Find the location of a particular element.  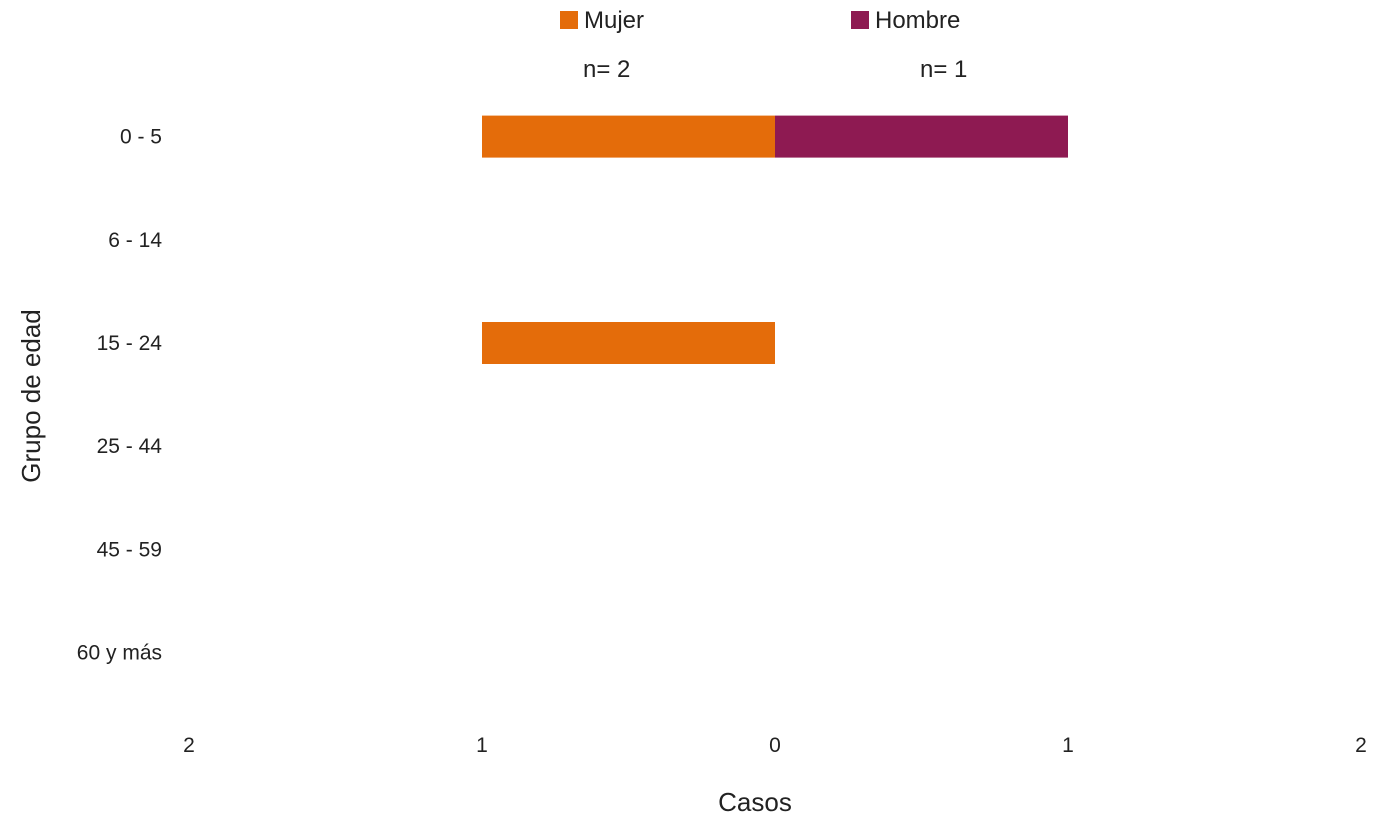

legend-swatch-mujer is located at coordinates (569, 20).